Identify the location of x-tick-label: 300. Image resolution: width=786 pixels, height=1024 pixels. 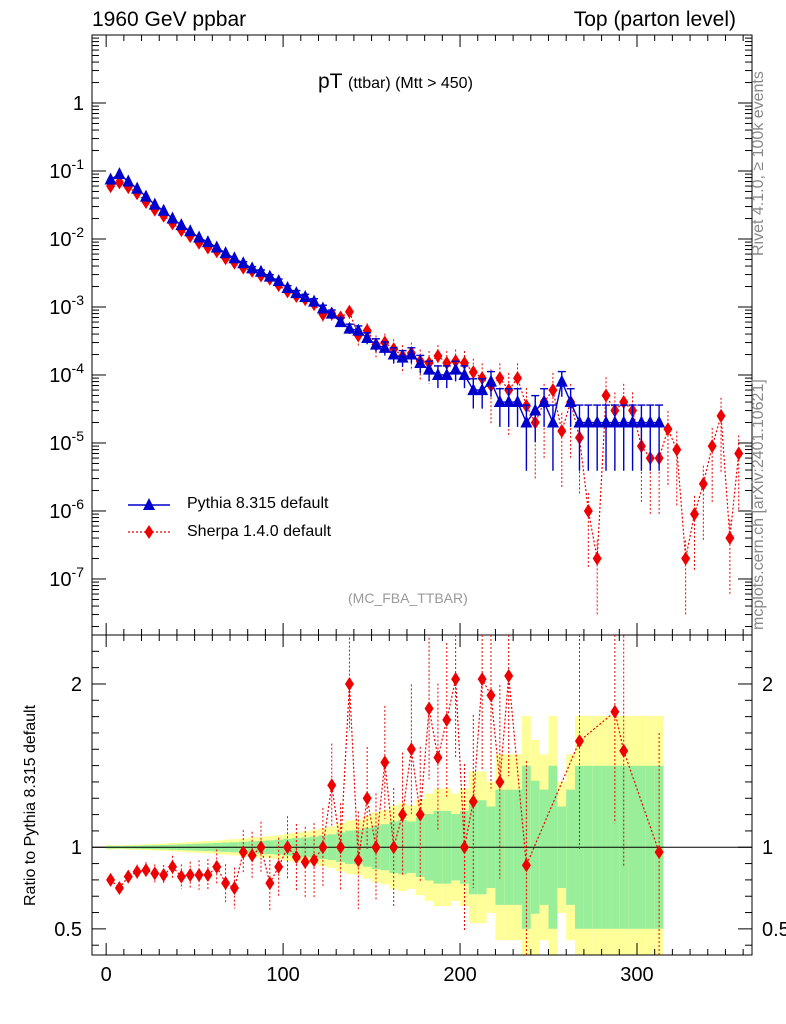
(636, 975).